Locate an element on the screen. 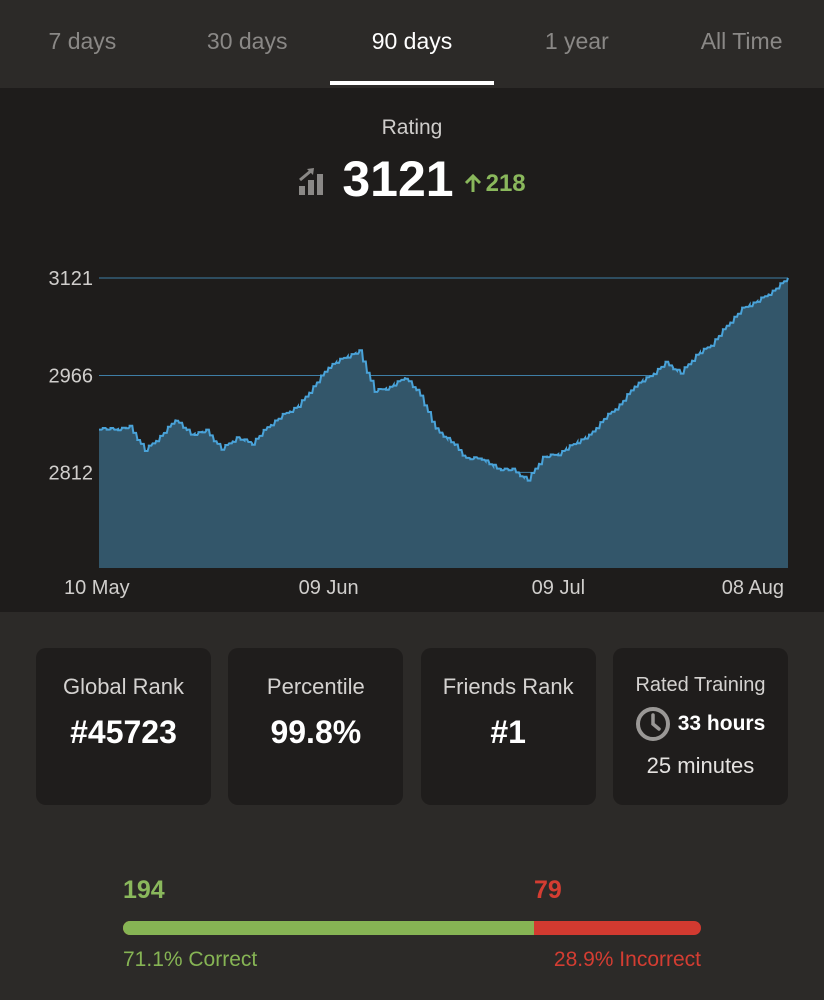 This screenshot has height=1000, width=824. tab-90-days: 90 days is located at coordinates (412, 44).